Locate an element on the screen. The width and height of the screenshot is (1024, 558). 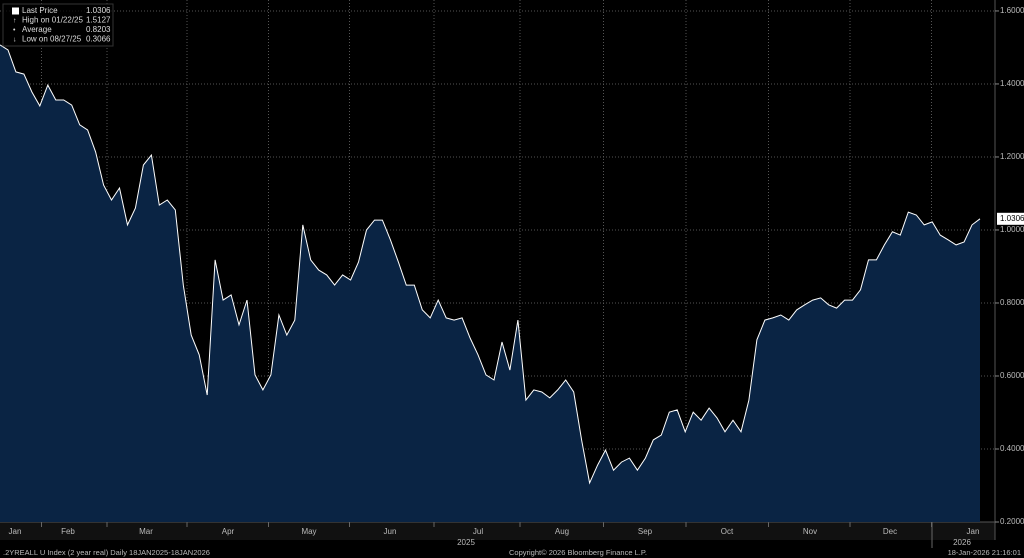
legend-label: Low on 08/27/25 is located at coordinates (52, 39).